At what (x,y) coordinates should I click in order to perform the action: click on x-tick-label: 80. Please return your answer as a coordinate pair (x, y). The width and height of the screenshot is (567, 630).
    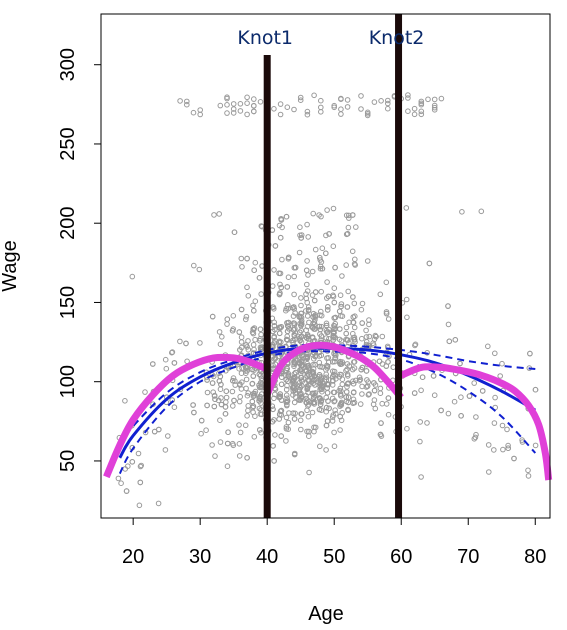
    Looking at the image, I should click on (535, 557).